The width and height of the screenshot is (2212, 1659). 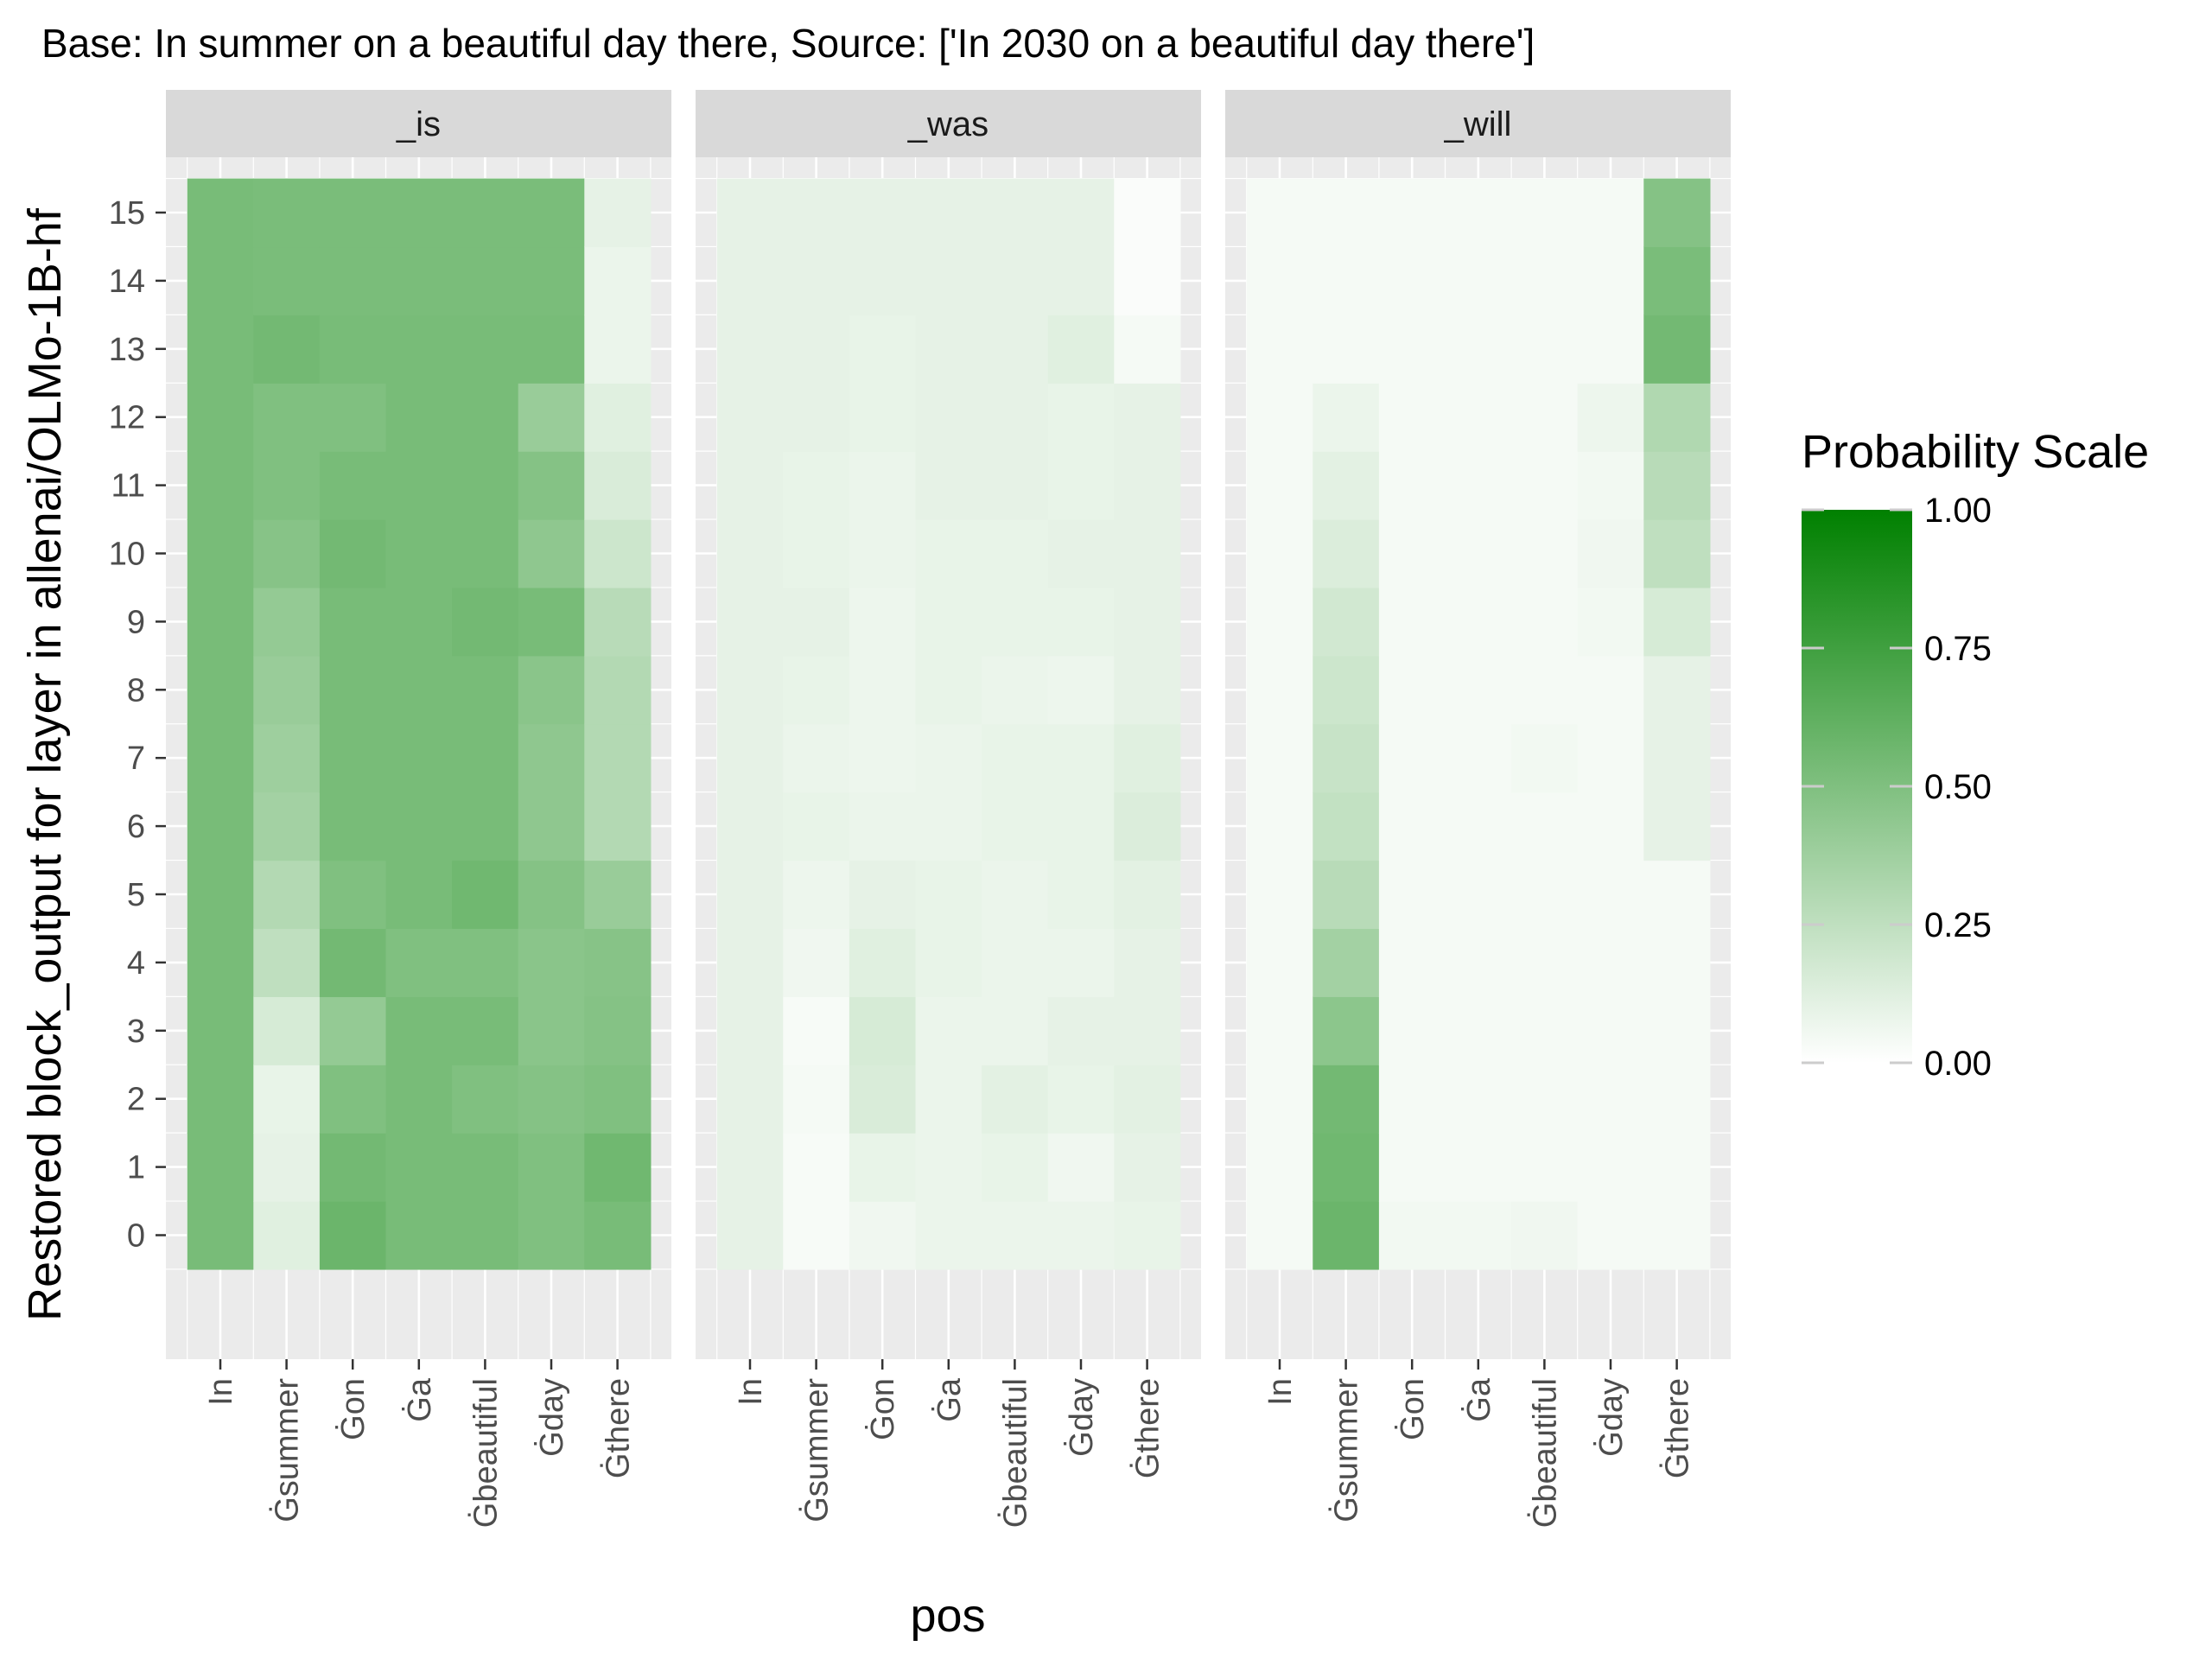 I want to click on y-tick-label: 11, so click(x=128, y=486).